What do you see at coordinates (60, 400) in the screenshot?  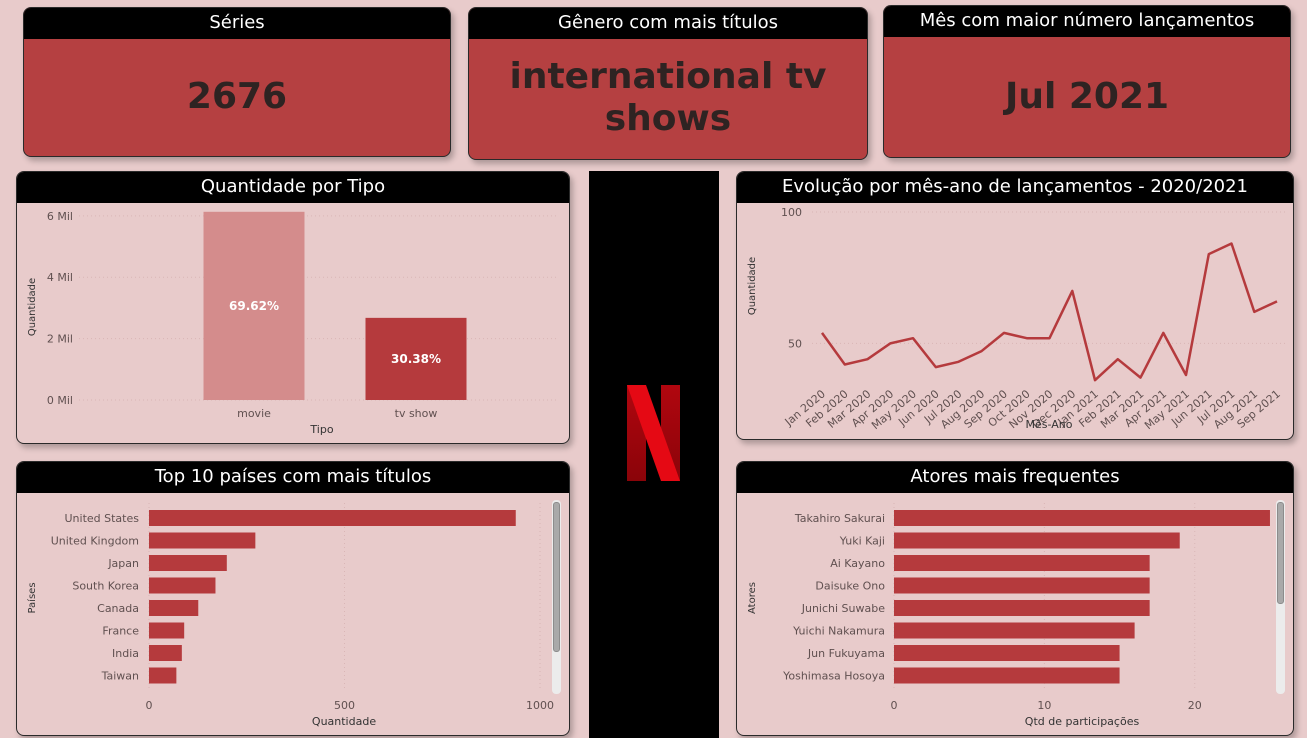 I see `y-tick-label: 0 Mil` at bounding box center [60, 400].